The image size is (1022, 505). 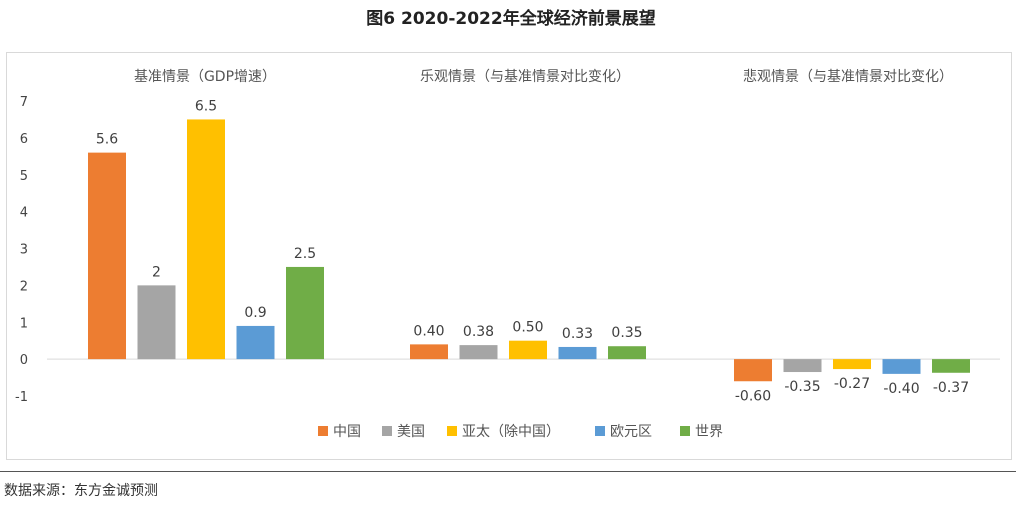 What do you see at coordinates (525, 76) in the screenshot?
I see `panel-title: 乐观情景（与基准情景对比变化）` at bounding box center [525, 76].